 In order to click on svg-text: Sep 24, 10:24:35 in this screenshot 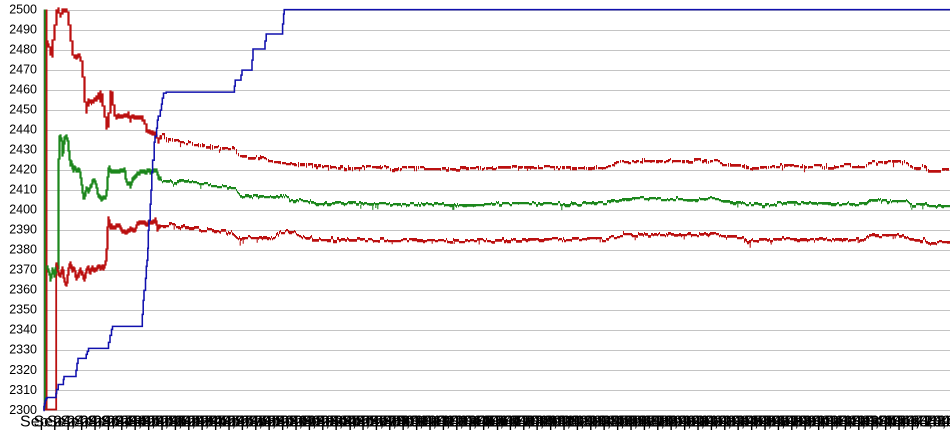, I will do `click(711, 422)`.